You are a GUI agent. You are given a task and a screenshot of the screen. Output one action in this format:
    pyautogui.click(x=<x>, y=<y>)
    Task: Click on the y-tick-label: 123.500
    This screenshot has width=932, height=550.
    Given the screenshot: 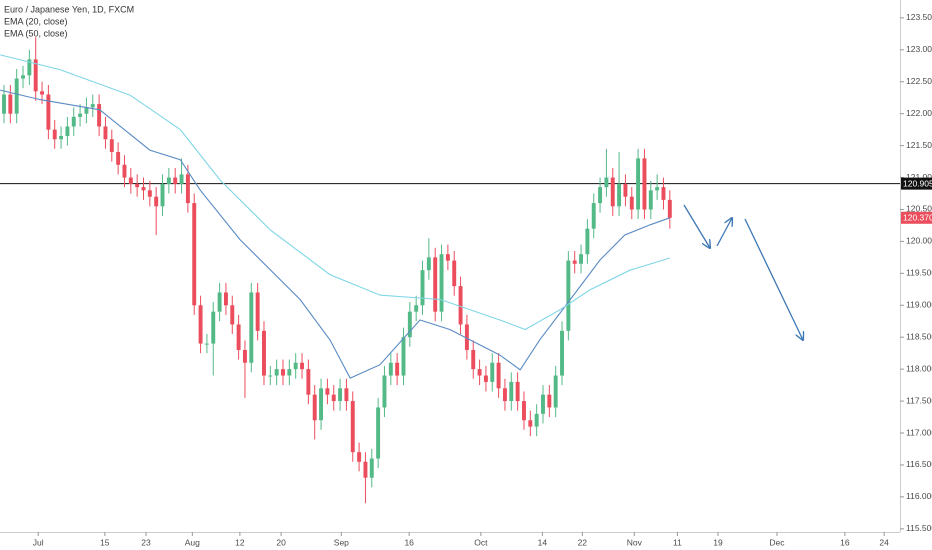 What is the action you would take?
    pyautogui.click(x=919, y=17)
    